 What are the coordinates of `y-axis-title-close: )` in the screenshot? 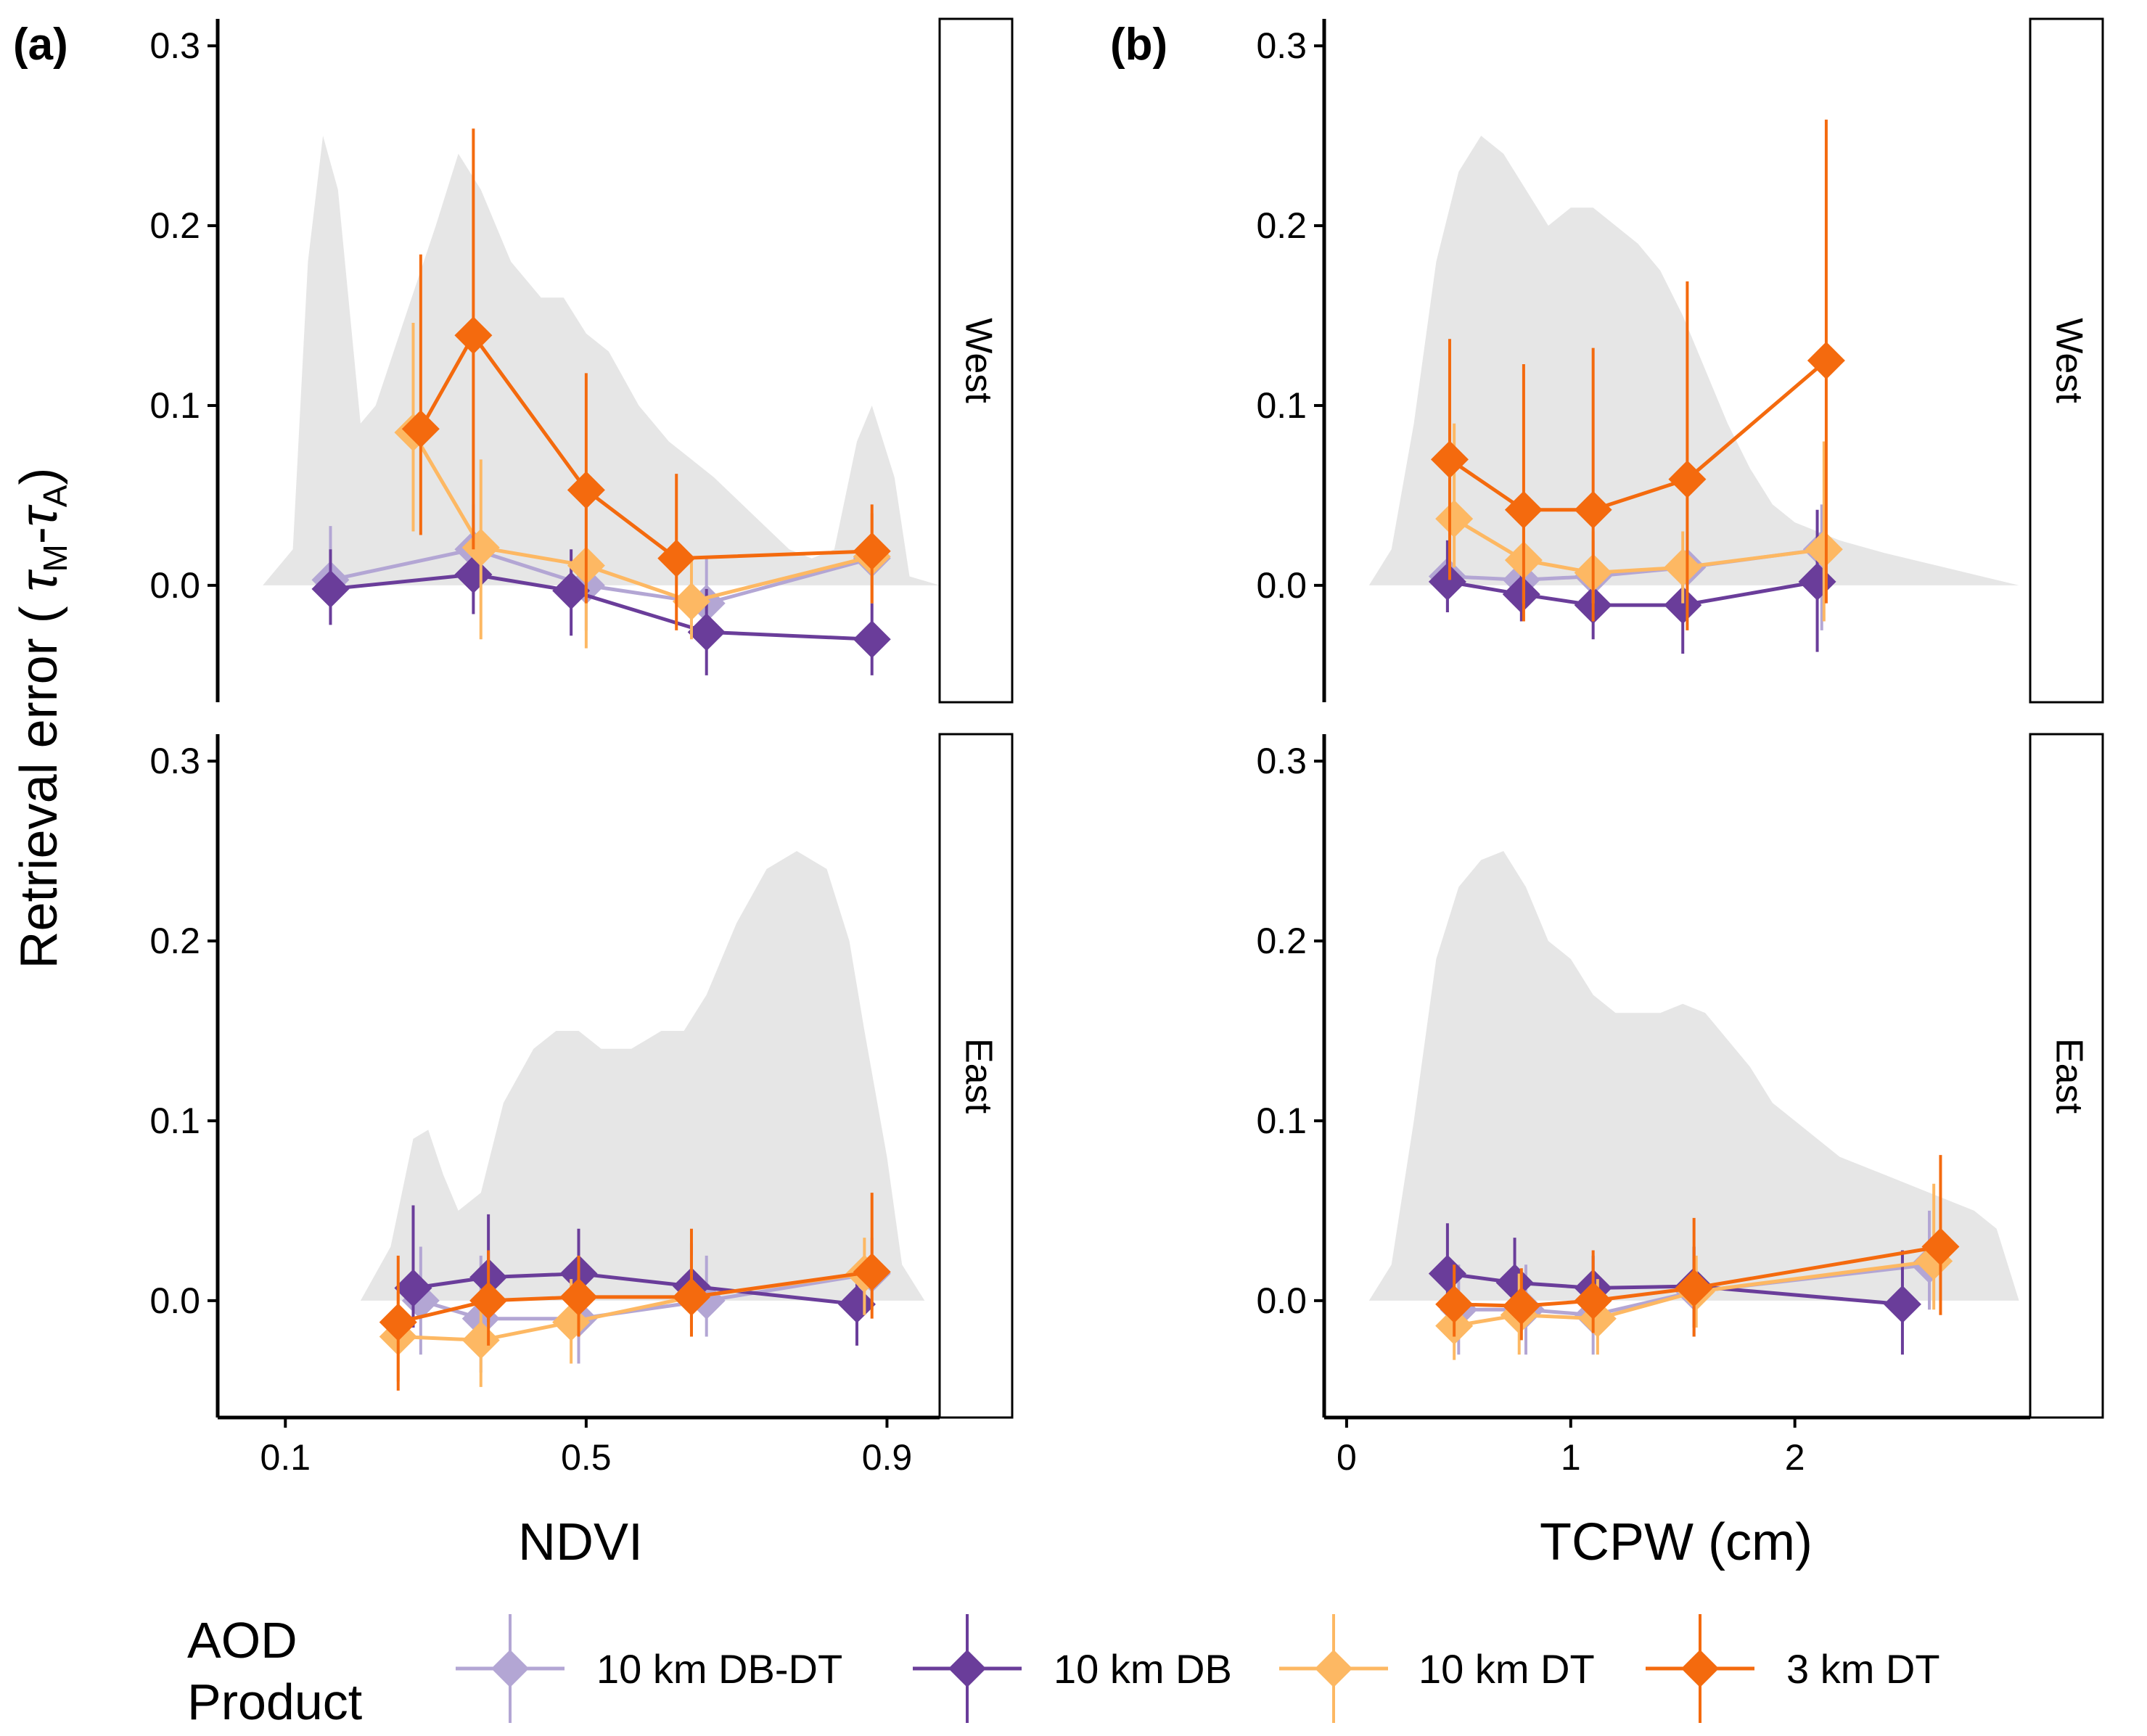 It's located at (39, 476).